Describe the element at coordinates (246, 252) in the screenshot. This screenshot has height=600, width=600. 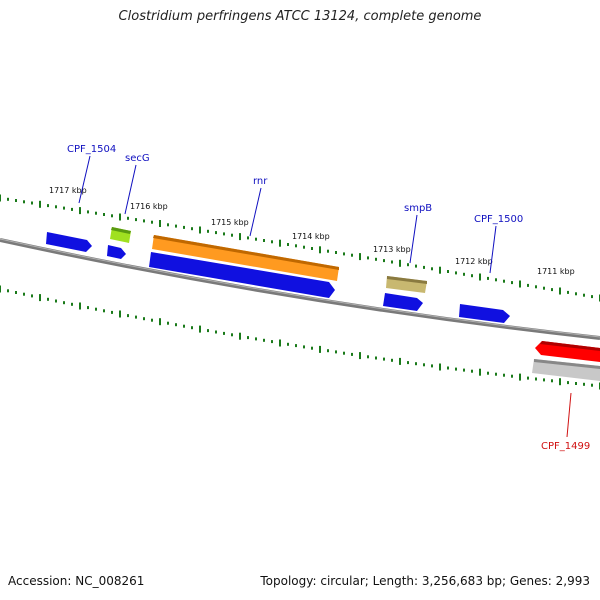
I see `gene-rnr-rrna-edge` at that location.